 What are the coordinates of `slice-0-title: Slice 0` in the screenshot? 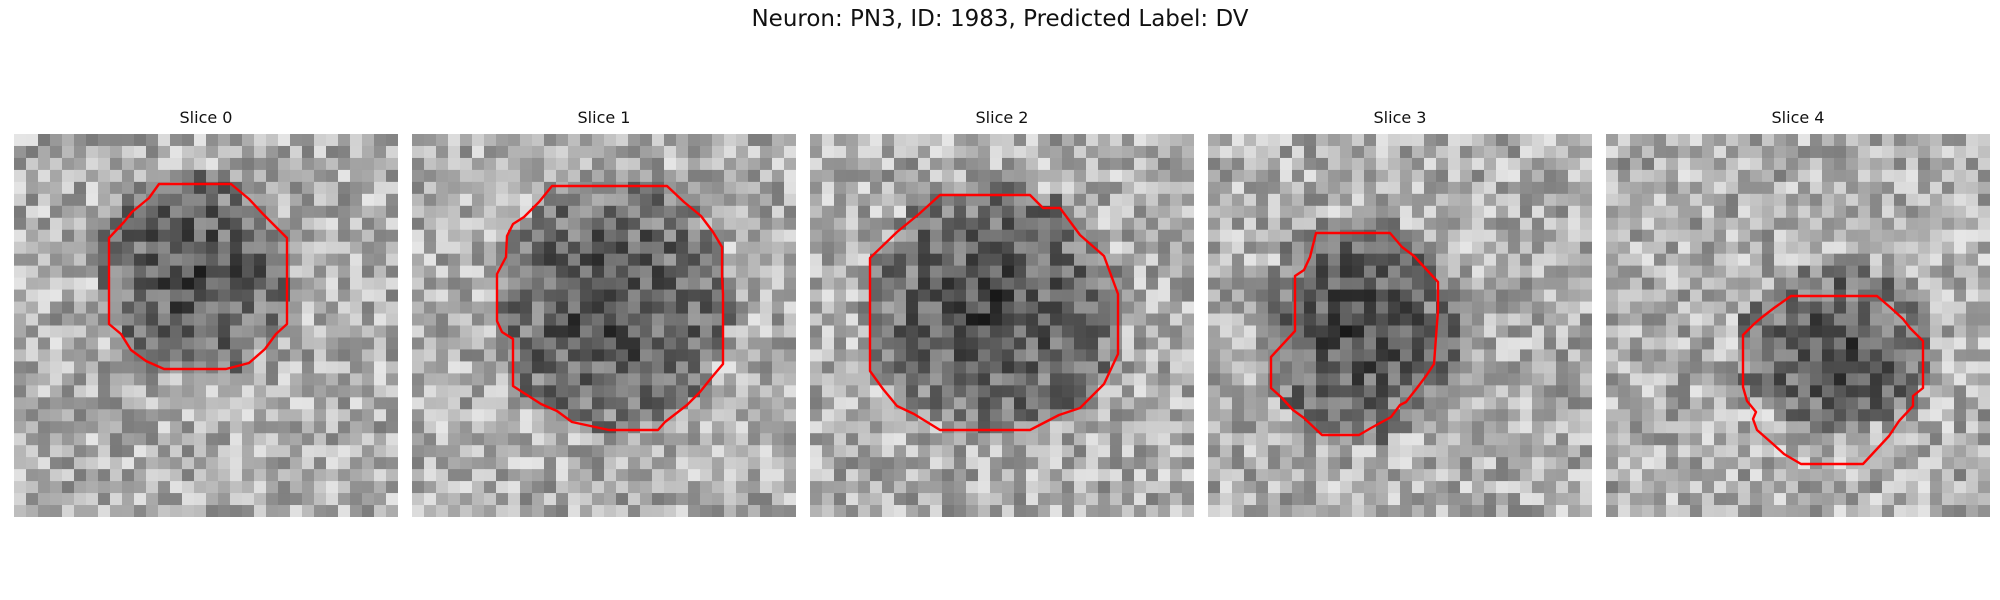 It's located at (206, 117).